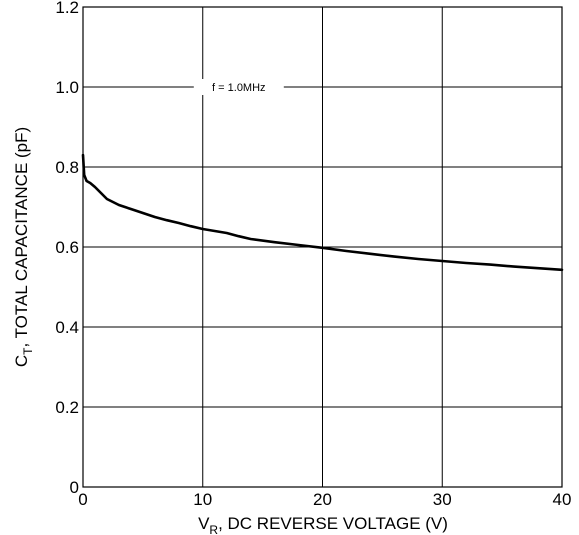 The height and width of the screenshot is (535, 579). Describe the element at coordinates (67, 327) in the screenshot. I see `y-tick-label-2: 0.4` at that location.